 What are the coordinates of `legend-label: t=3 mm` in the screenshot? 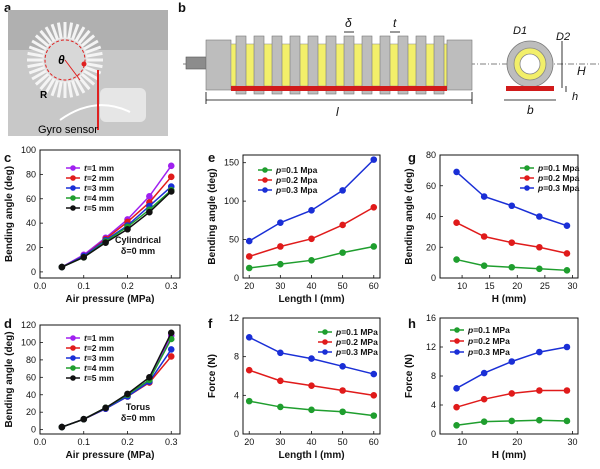 It's located at (99, 188).